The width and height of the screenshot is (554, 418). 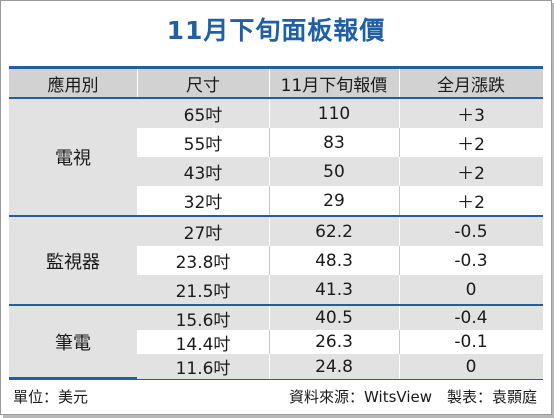 What do you see at coordinates (413, 397) in the screenshot?
I see `source-note: 資料來源：WitsView 製表：袁顥庭` at bounding box center [413, 397].